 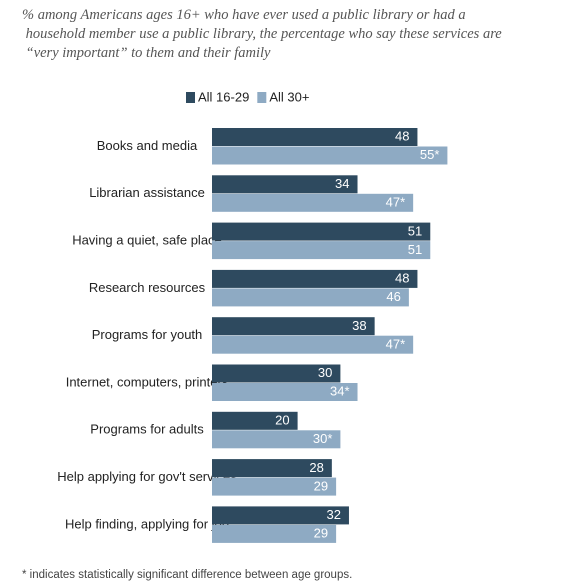 I want to click on category-label: Research resources, so click(x=147, y=287).